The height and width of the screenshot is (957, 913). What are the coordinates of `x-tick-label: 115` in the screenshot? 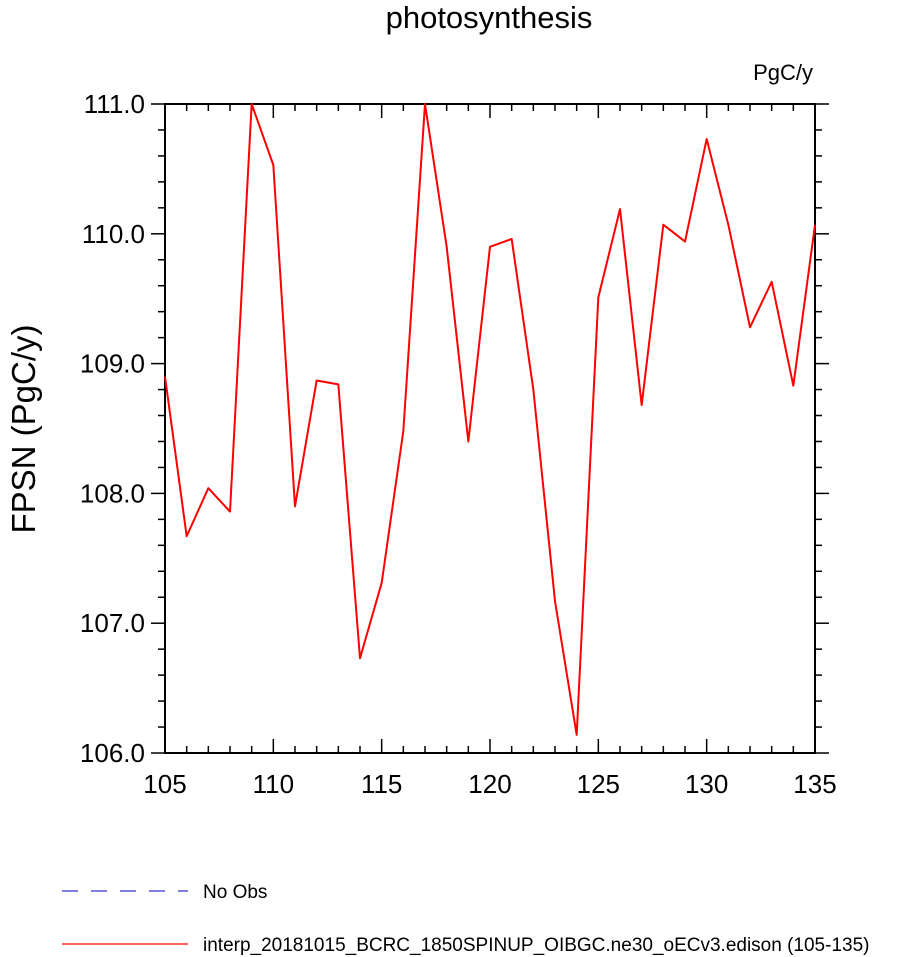 It's located at (381, 784).